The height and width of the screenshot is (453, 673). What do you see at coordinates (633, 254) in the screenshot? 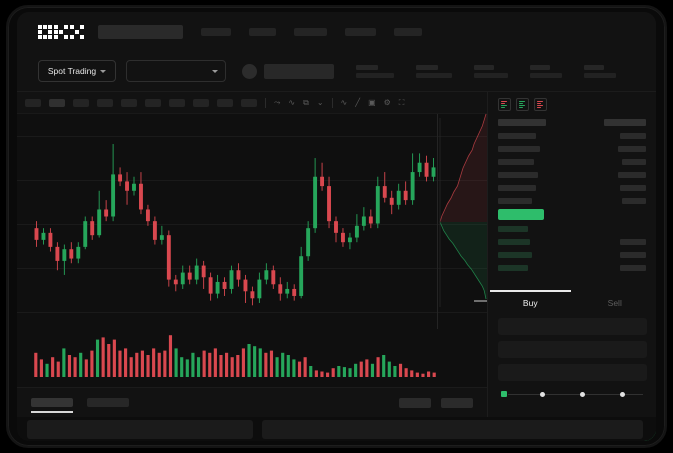
I see `bid-amount` at bounding box center [633, 254].